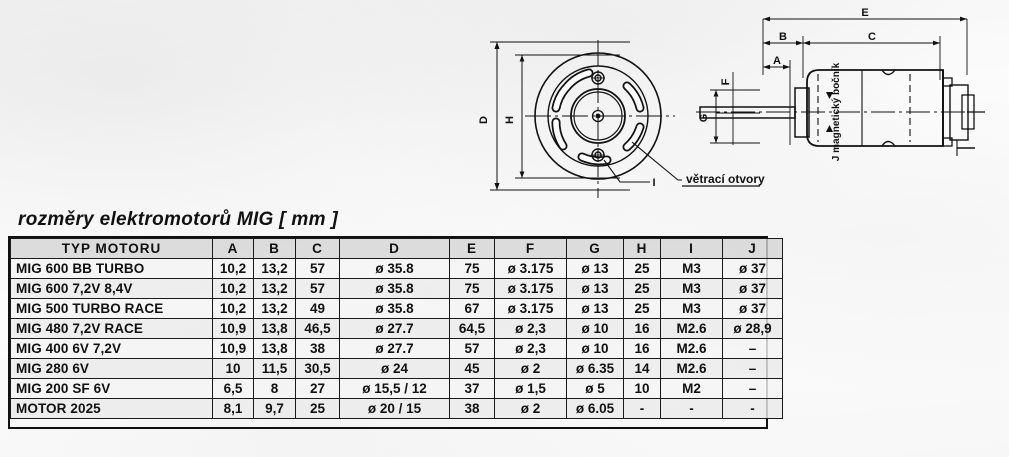 The height and width of the screenshot is (457, 1009). Describe the element at coordinates (625, 119) in the screenshot. I see `front-view-group` at that location.